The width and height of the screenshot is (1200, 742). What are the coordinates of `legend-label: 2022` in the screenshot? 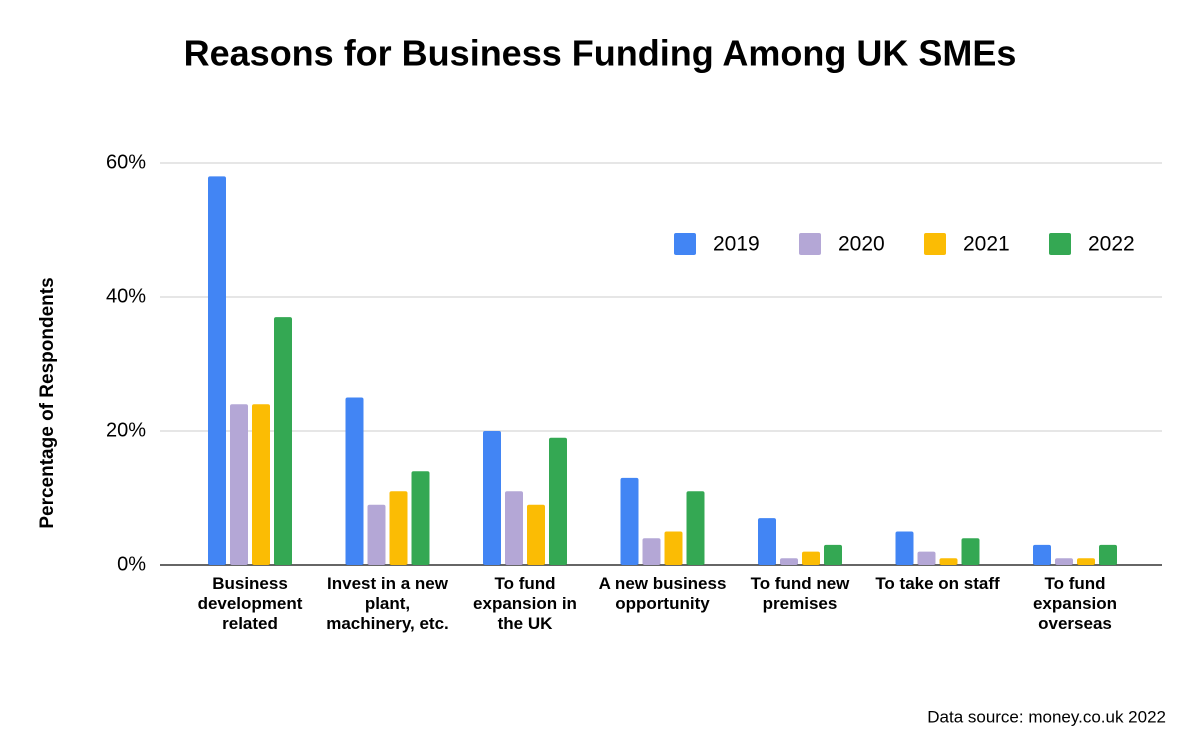 It's located at (1111, 244).